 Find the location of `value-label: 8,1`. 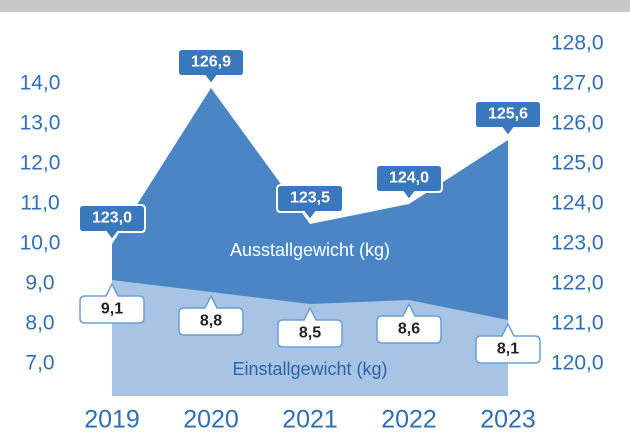

value-label: 8,1 is located at coordinates (508, 349).